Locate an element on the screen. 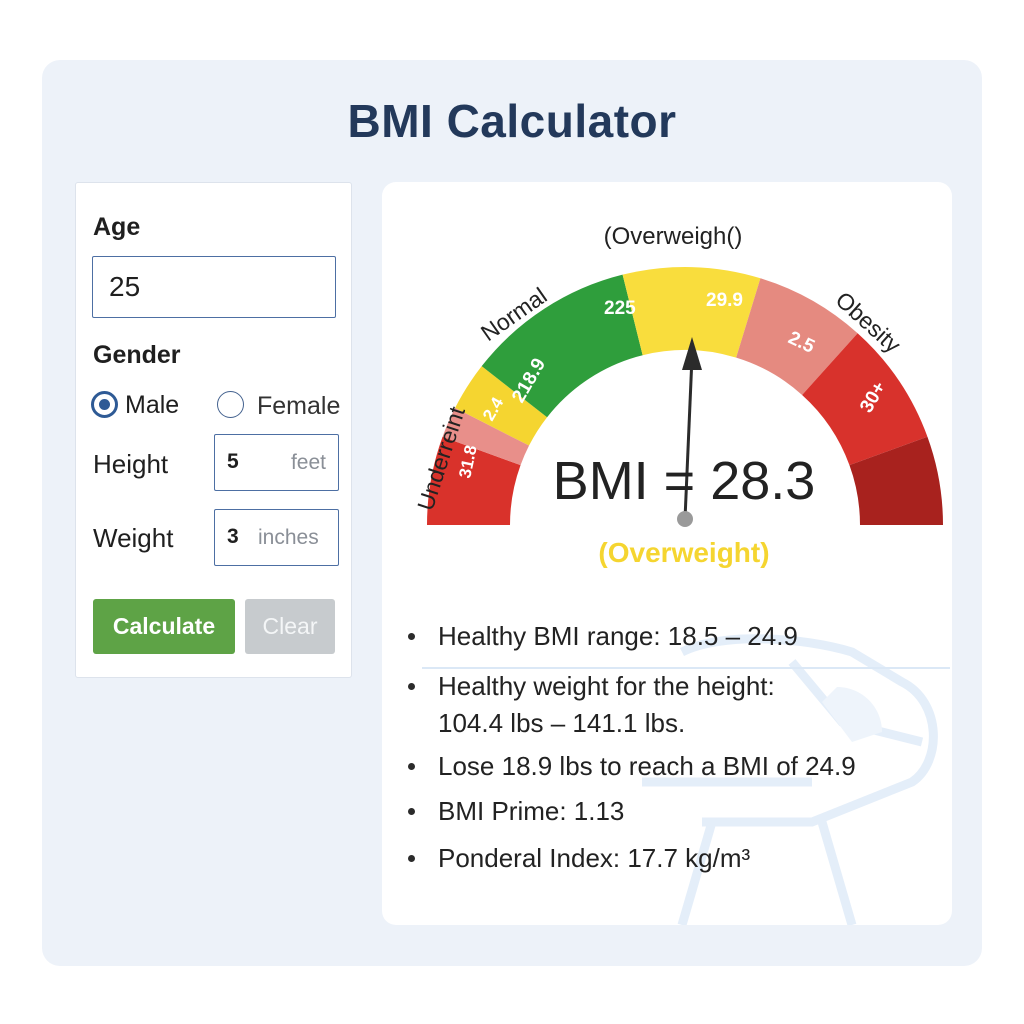 The width and height of the screenshot is (1024, 1024). height-unit-label: feet is located at coordinates (308, 462).